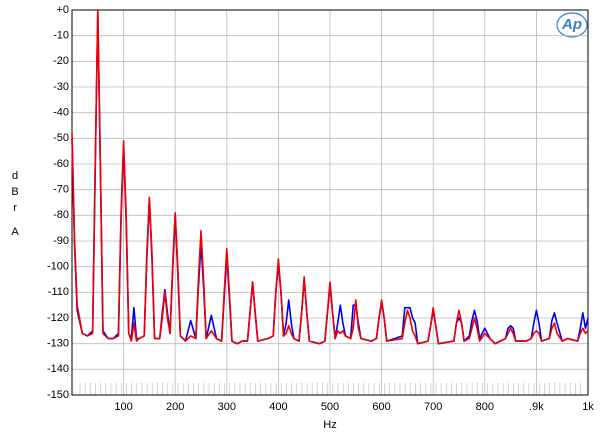 The width and height of the screenshot is (600, 447). Describe the element at coordinates (123, 407) in the screenshot. I see `x-tick-label: 100` at that location.